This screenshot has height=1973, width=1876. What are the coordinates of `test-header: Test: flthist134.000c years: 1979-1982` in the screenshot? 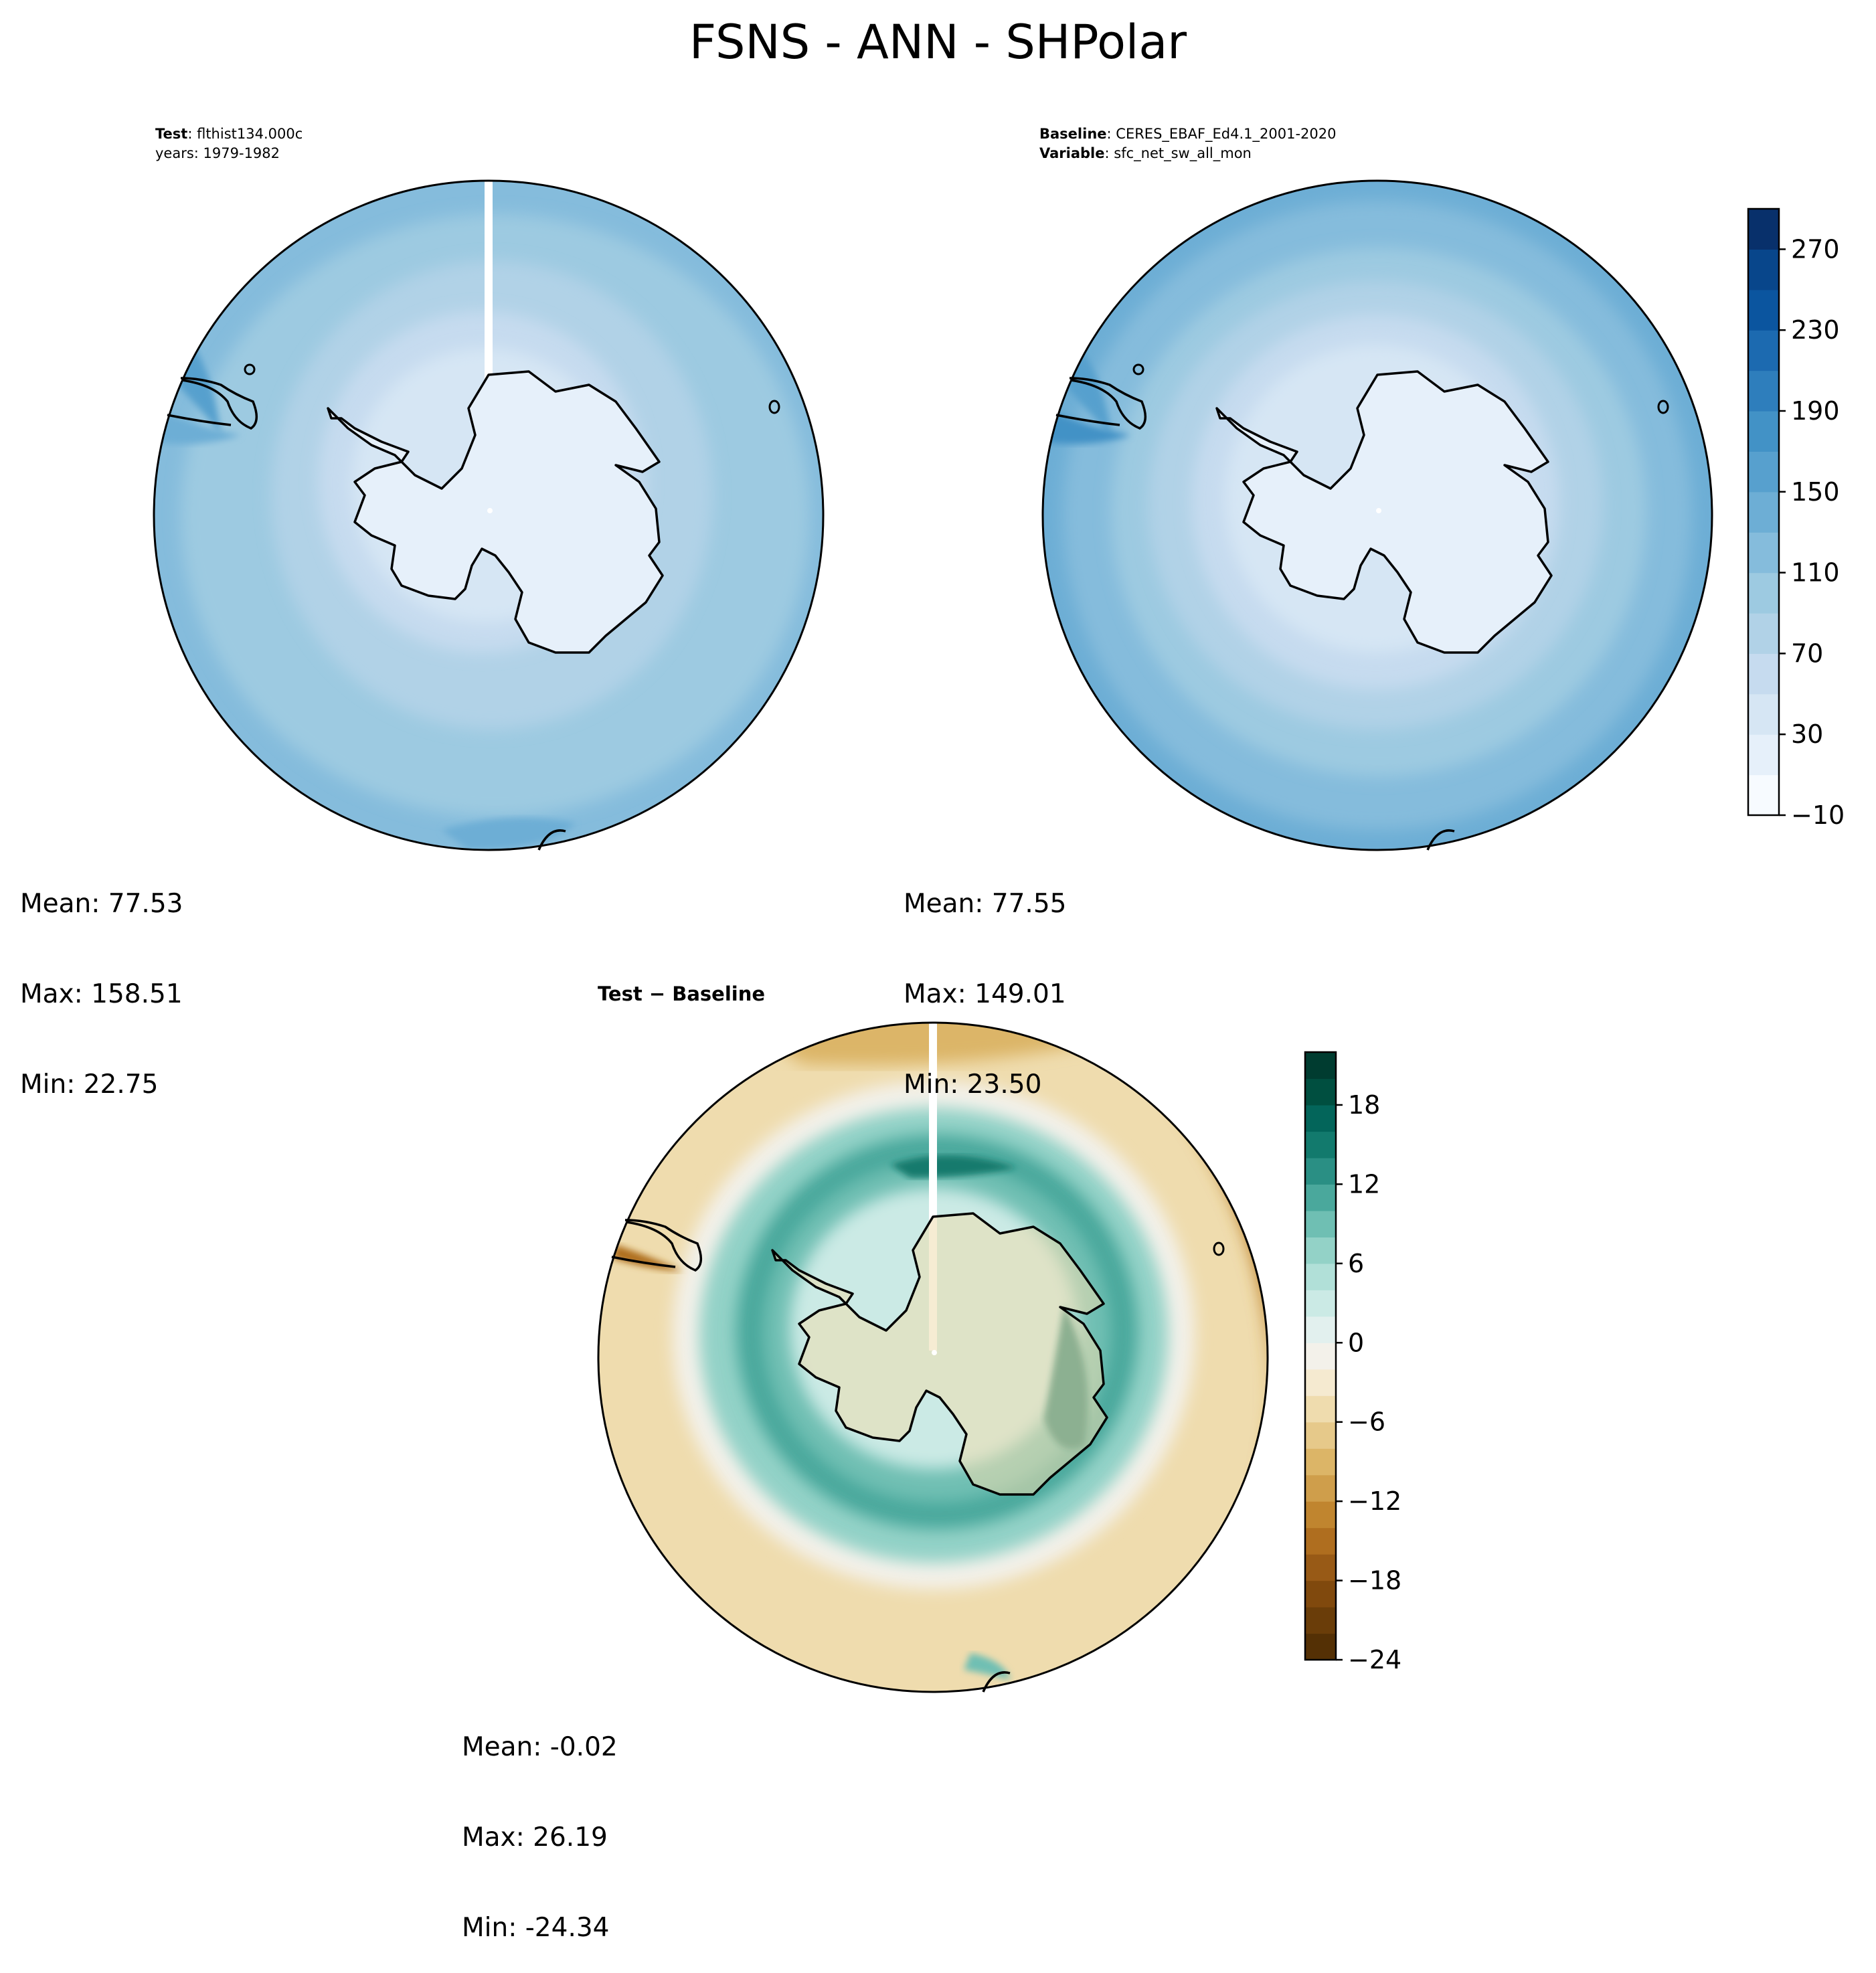 It's located at (229, 143).